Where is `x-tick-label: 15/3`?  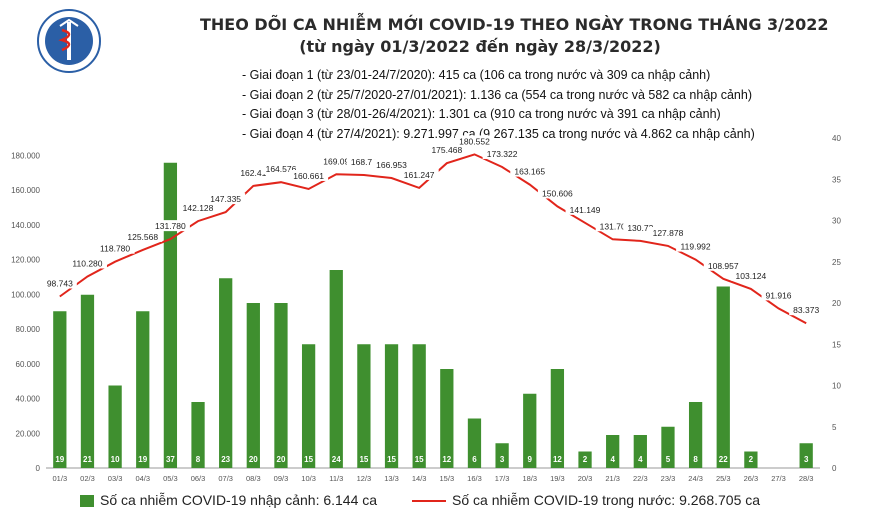
x-tick-label: 15/3 is located at coordinates (447, 478).